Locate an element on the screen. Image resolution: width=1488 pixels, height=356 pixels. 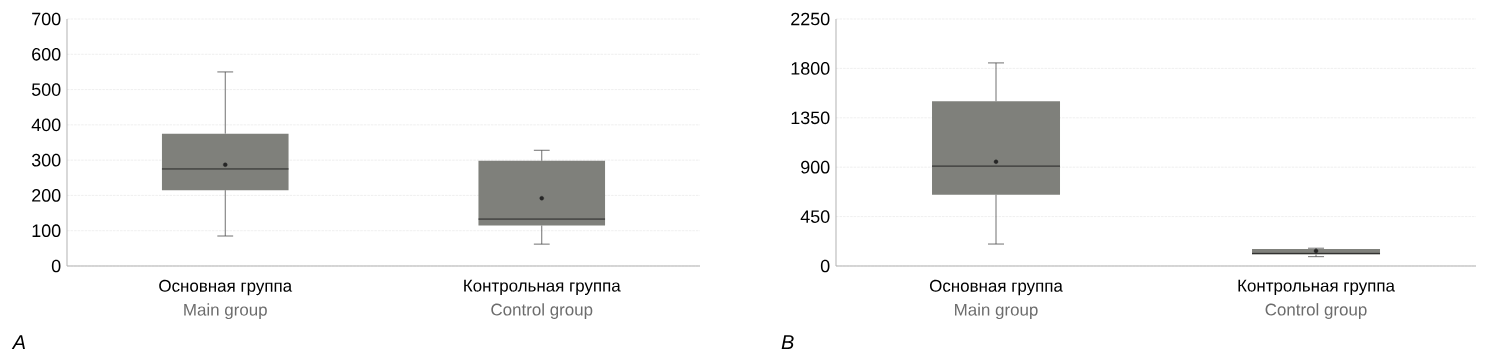
y-tick-label: 1350 is located at coordinates (810, 118).